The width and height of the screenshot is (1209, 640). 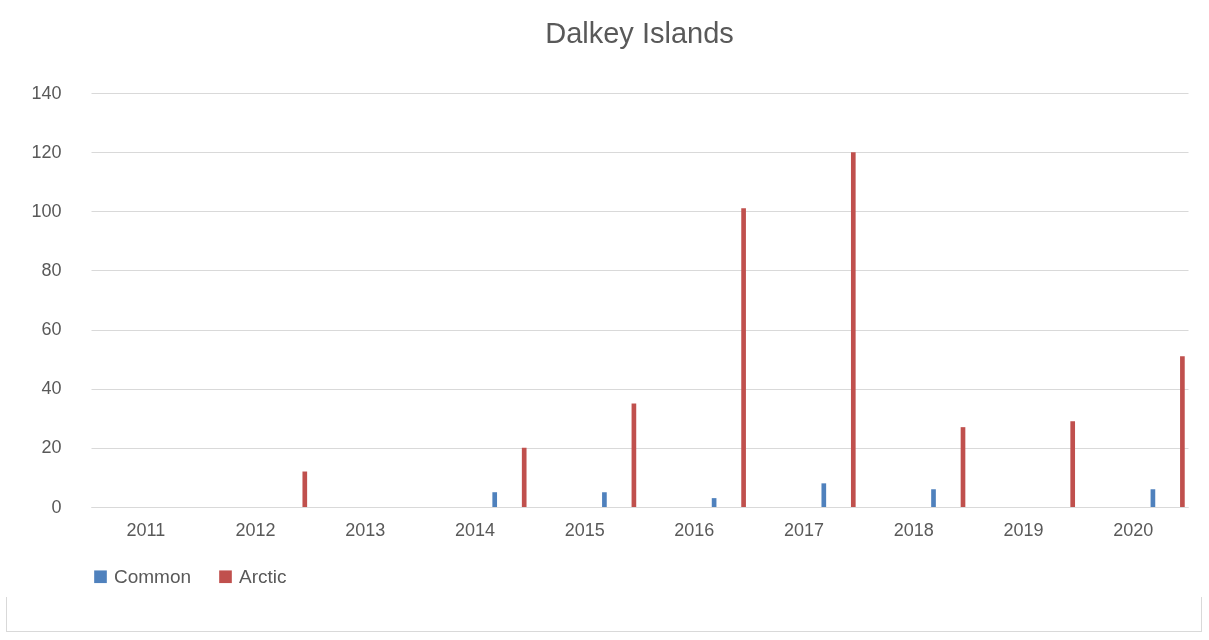 What do you see at coordinates (146, 529) in the screenshot?
I see `x-tick-label: 2011` at bounding box center [146, 529].